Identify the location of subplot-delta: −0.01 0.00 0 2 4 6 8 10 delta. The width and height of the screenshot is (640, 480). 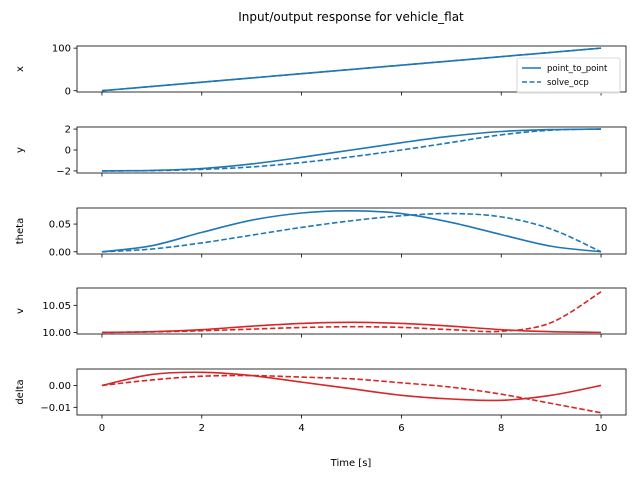
(321, 401).